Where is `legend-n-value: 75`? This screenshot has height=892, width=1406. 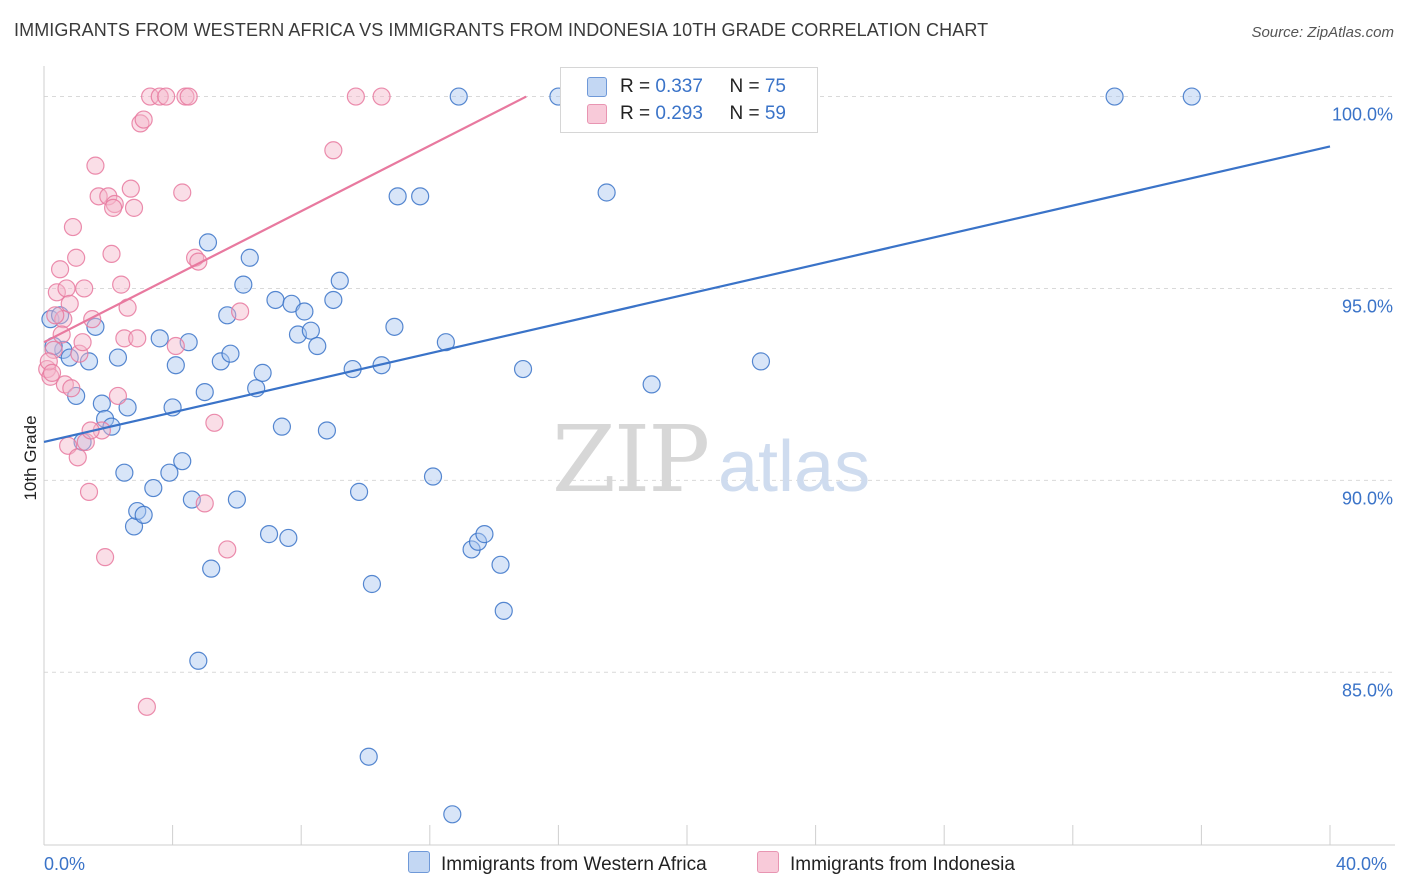 legend-n-value: 75 is located at coordinates (775, 86).